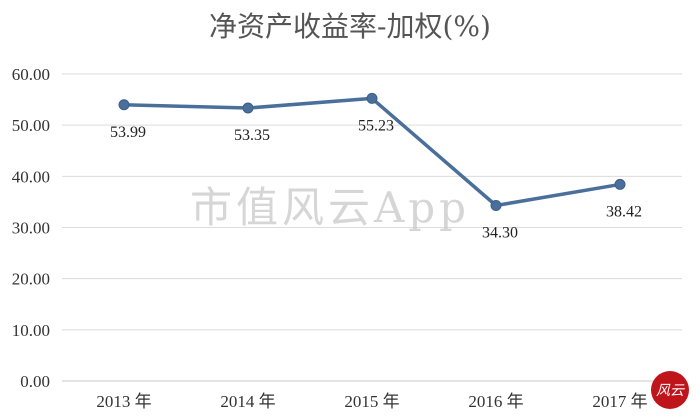  I want to click on y-tick-label: 50.00, so click(31, 125).